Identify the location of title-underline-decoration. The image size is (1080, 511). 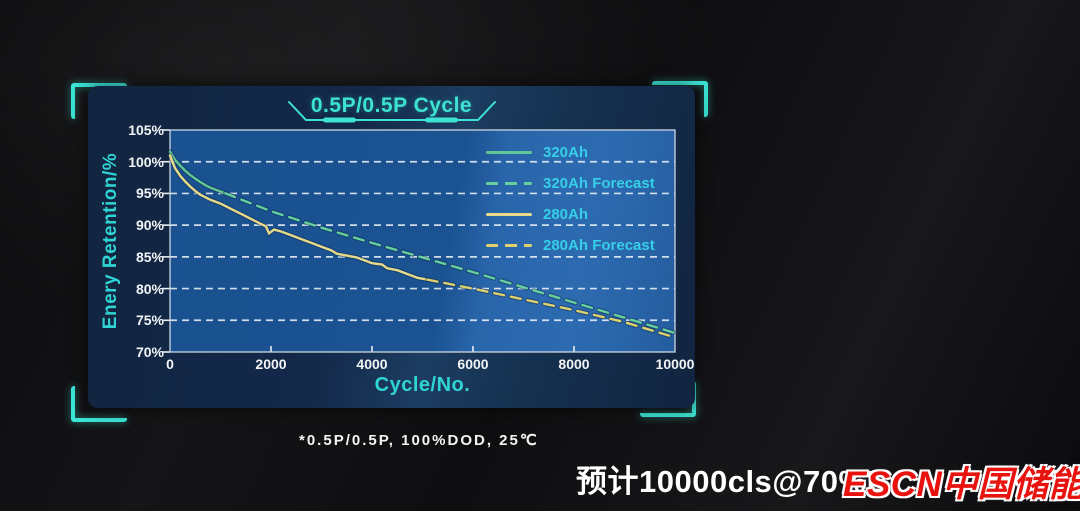
(391, 112).